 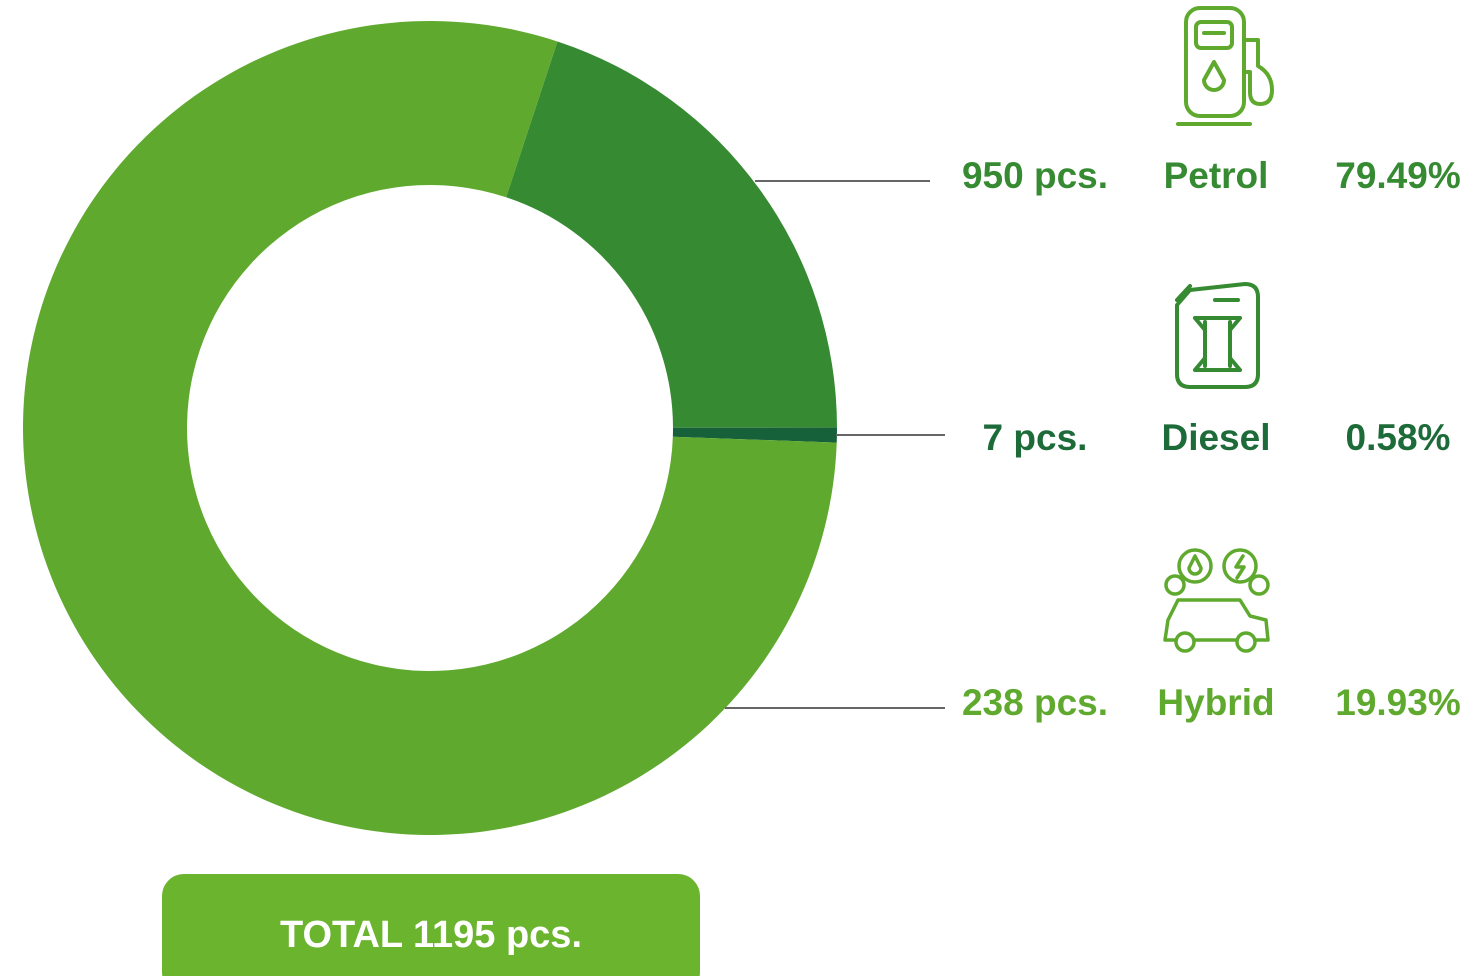 I want to click on percentage-label: 79.49%, so click(x=1398, y=175).